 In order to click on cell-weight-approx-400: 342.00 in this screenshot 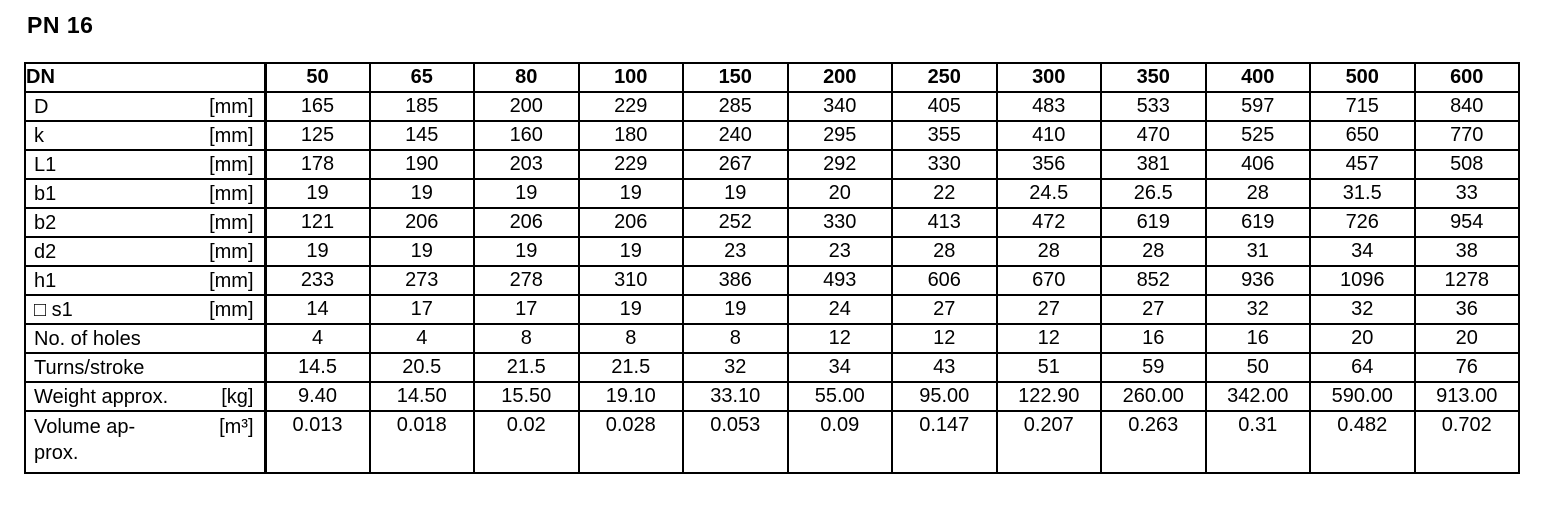, I will do `click(1257, 396)`.